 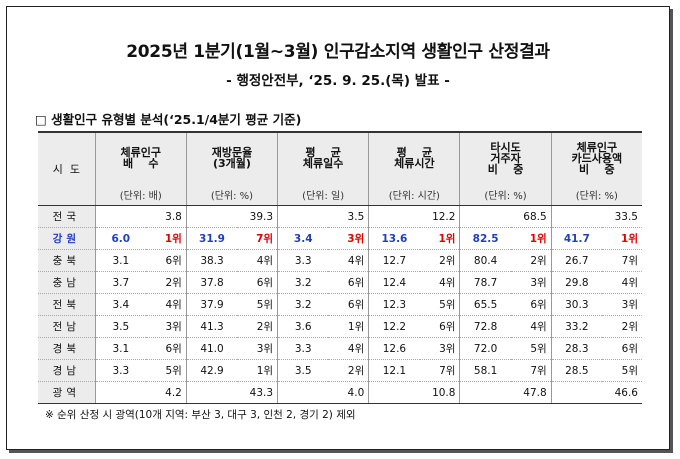 I want to click on value: 30.3, so click(x=576, y=304).